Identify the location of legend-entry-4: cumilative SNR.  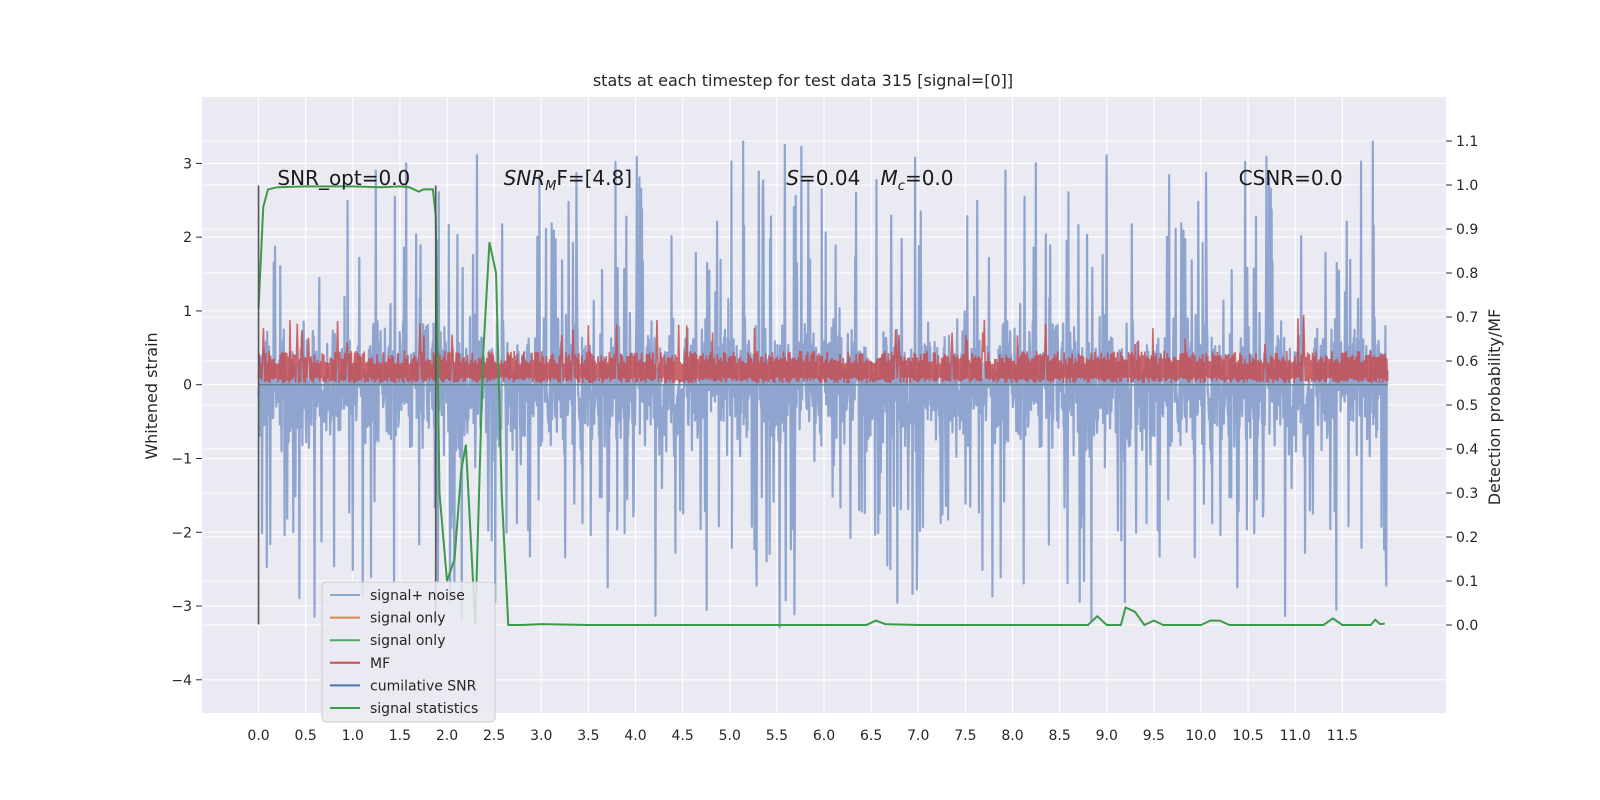
(423, 686).